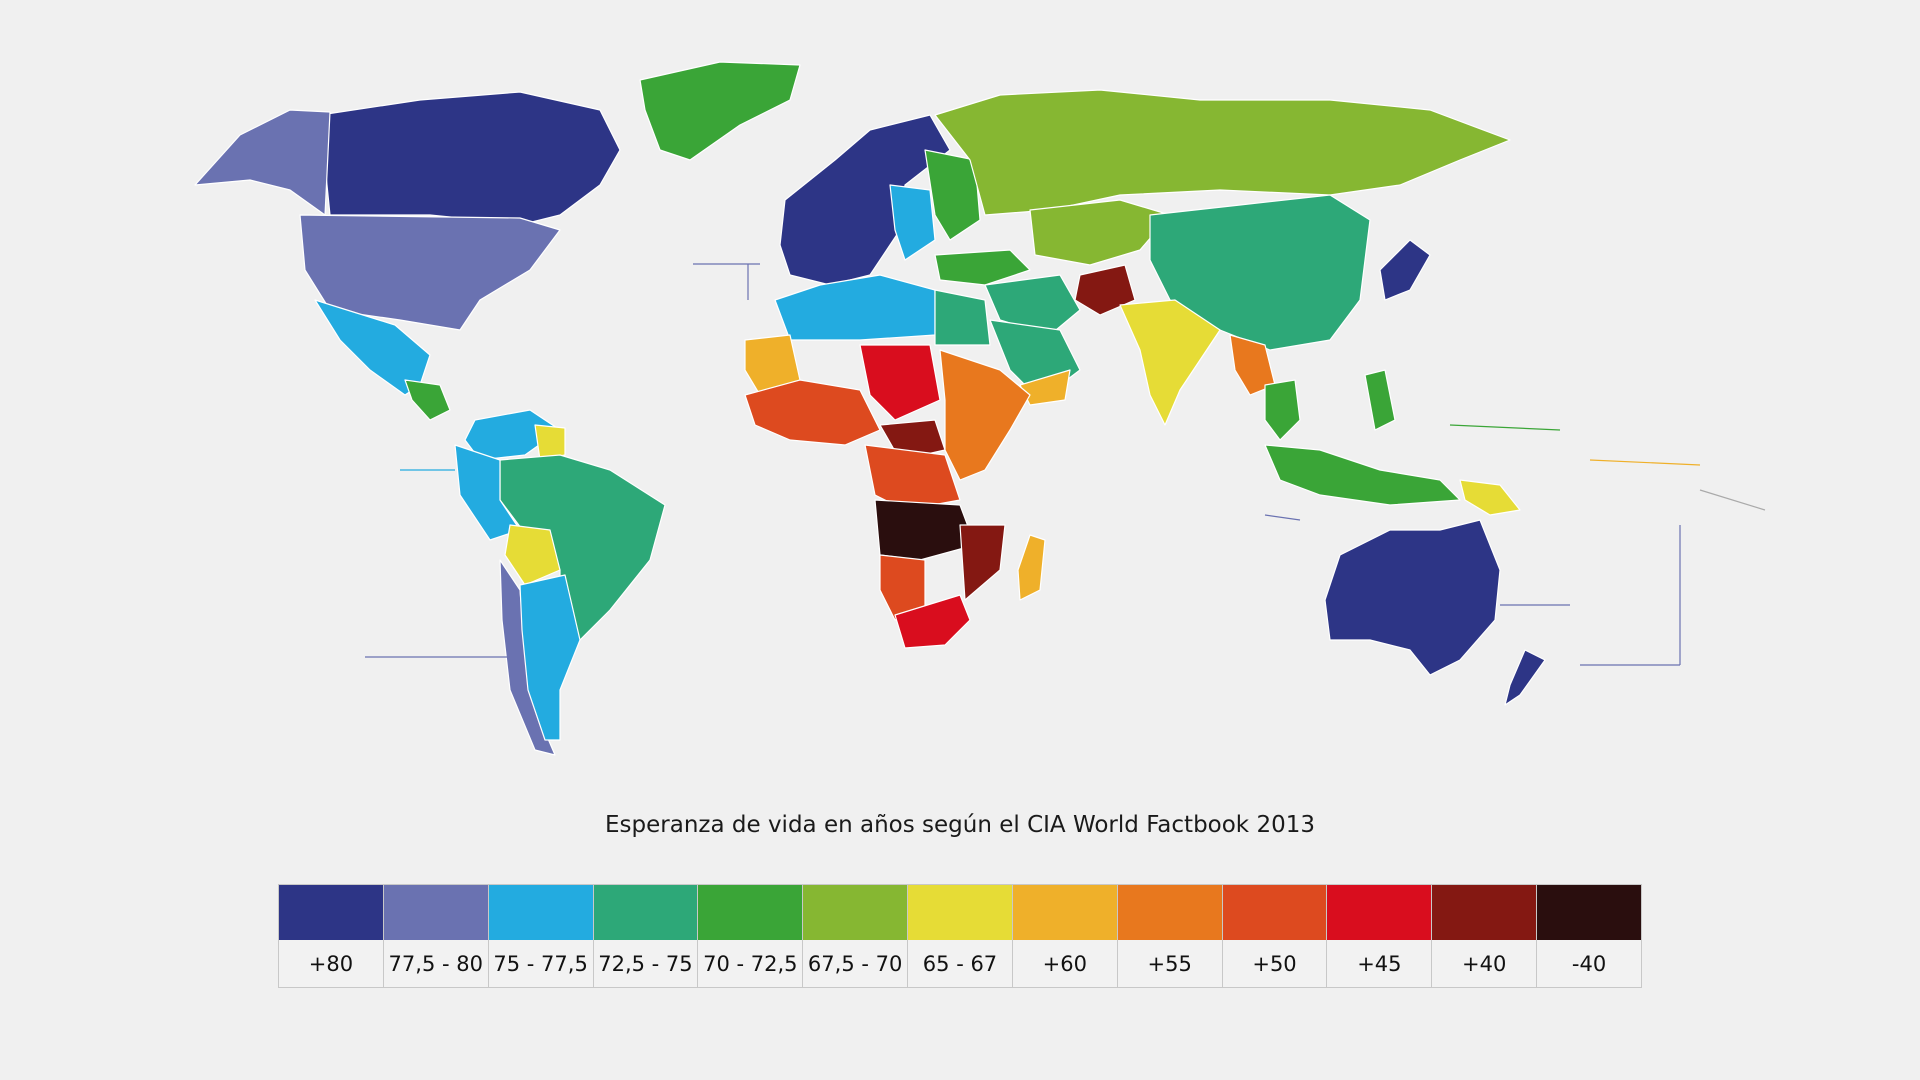  Describe the element at coordinates (540, 963) in the screenshot. I see `legend-label: 75 - 77,5` at that location.